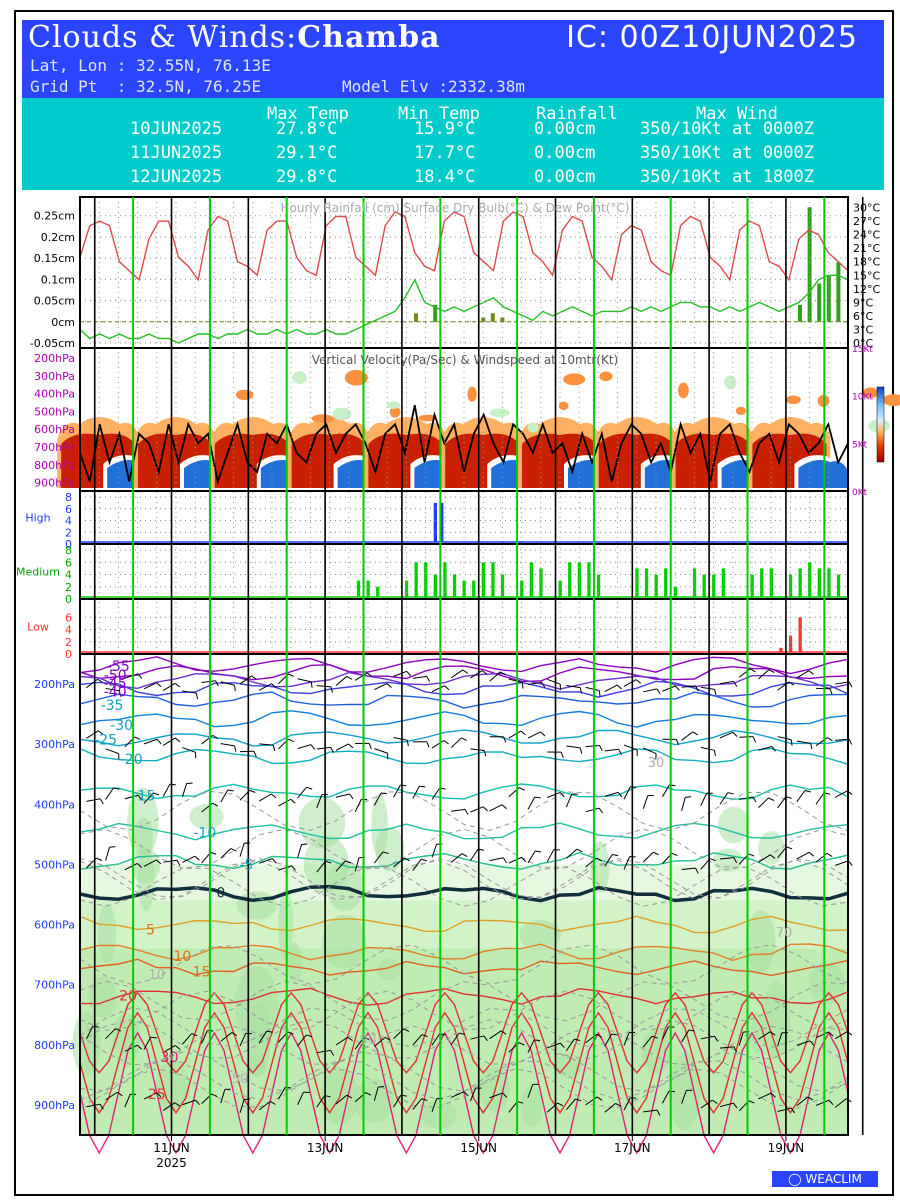 The image size is (900, 1200). Describe the element at coordinates (246, 865) in the screenshot. I see `isotherm-label: -5` at that location.